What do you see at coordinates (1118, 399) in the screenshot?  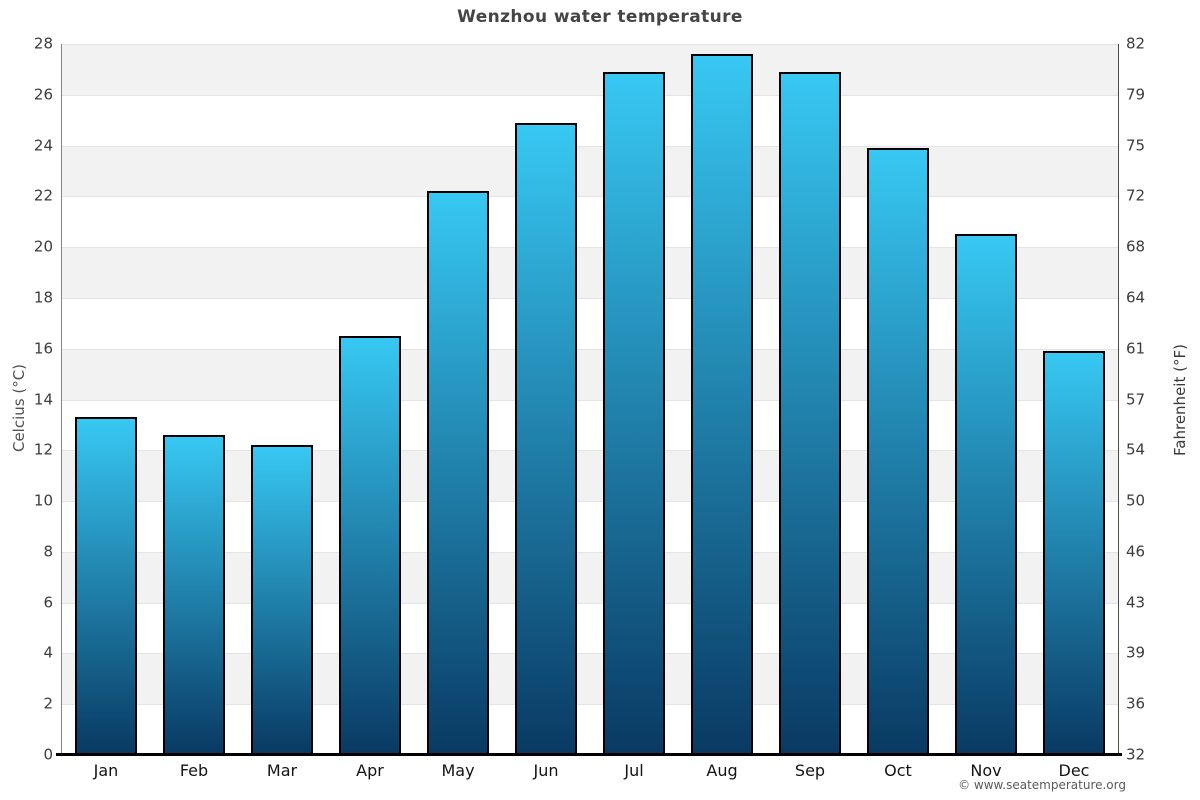 I see `y-axis-line-right` at bounding box center [1118, 399].